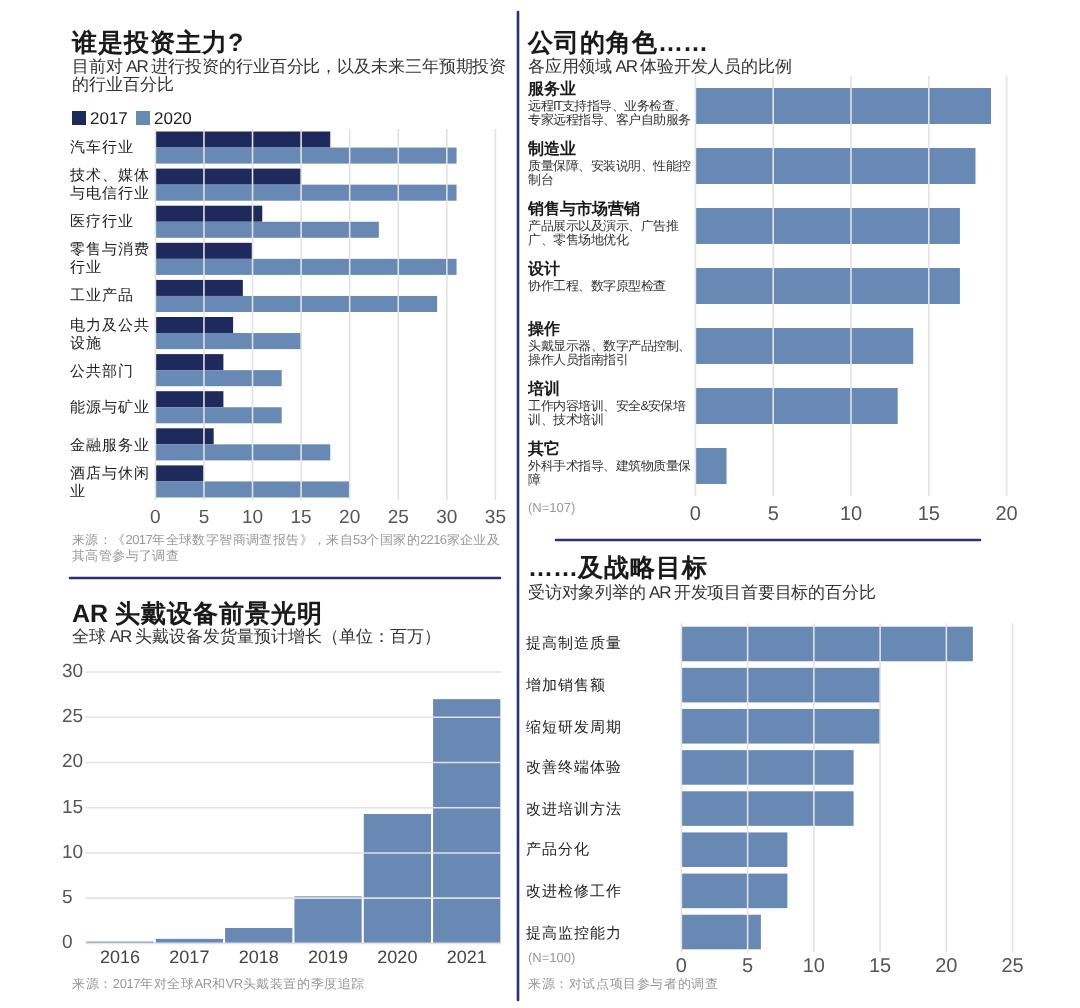 This screenshot has height=1008, width=1080. I want to click on x-tick-label: 2016, so click(120, 957).